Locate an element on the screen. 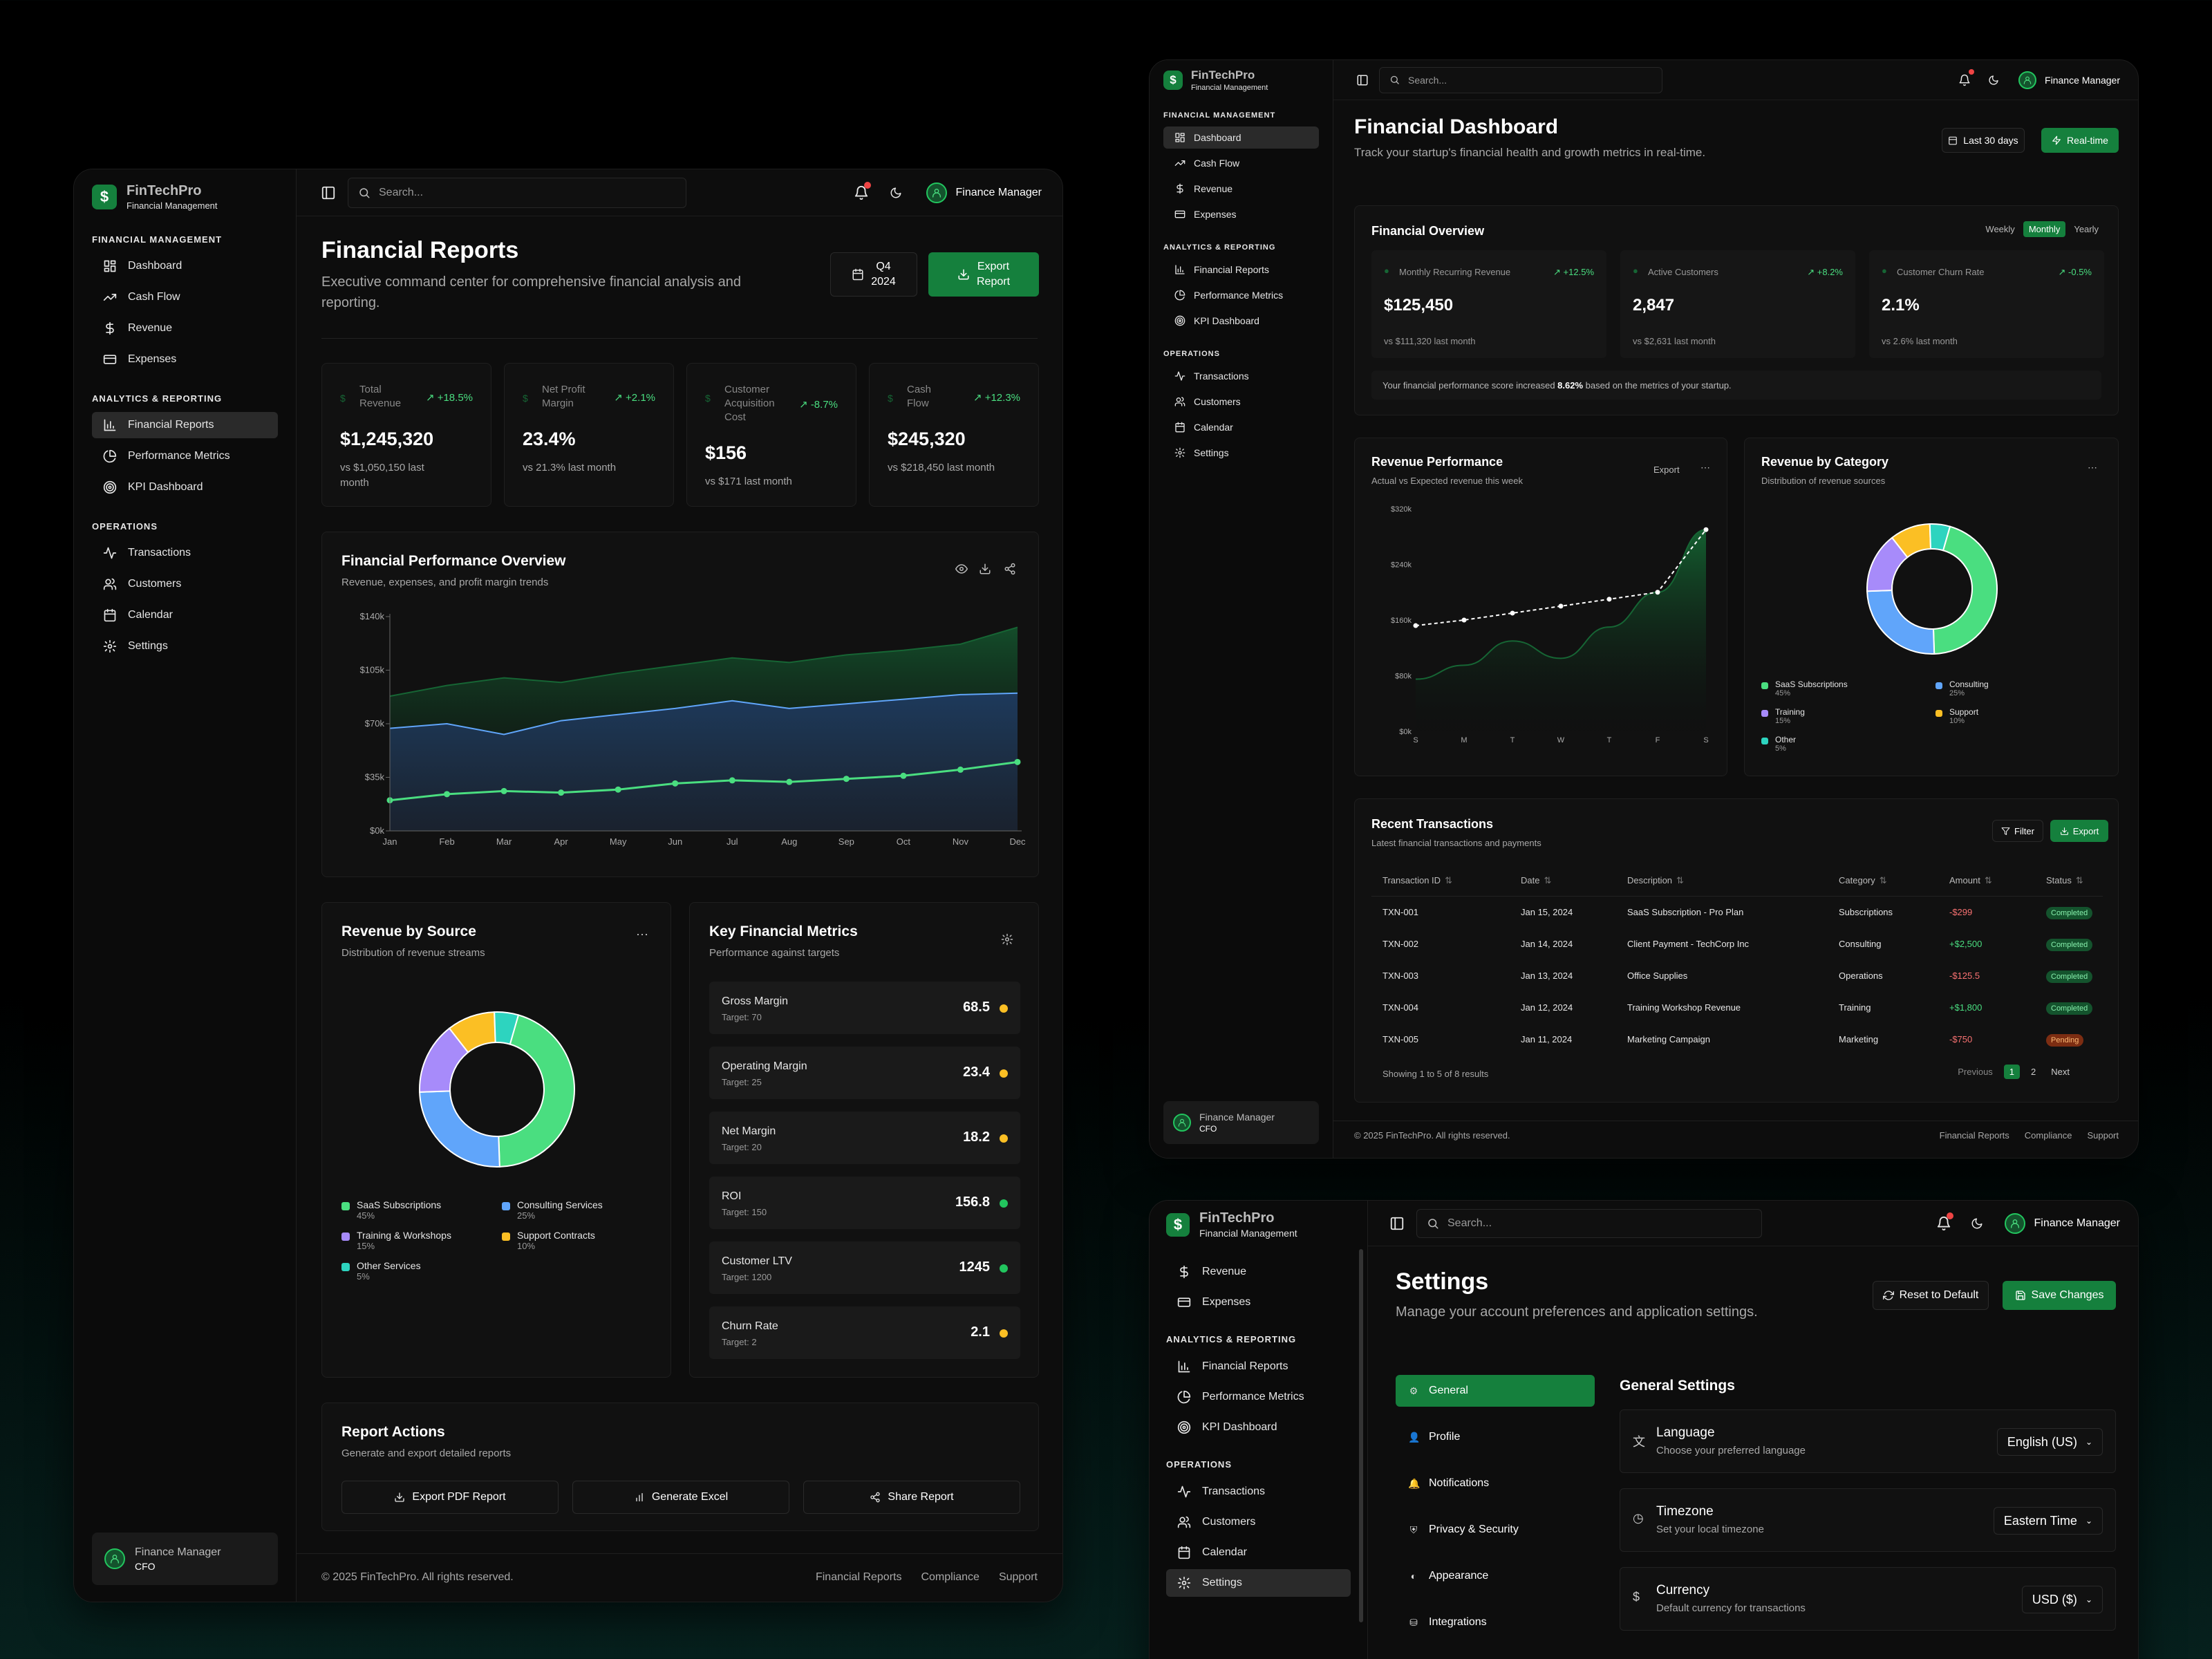  page-1-button: 1 is located at coordinates (2012, 1072).